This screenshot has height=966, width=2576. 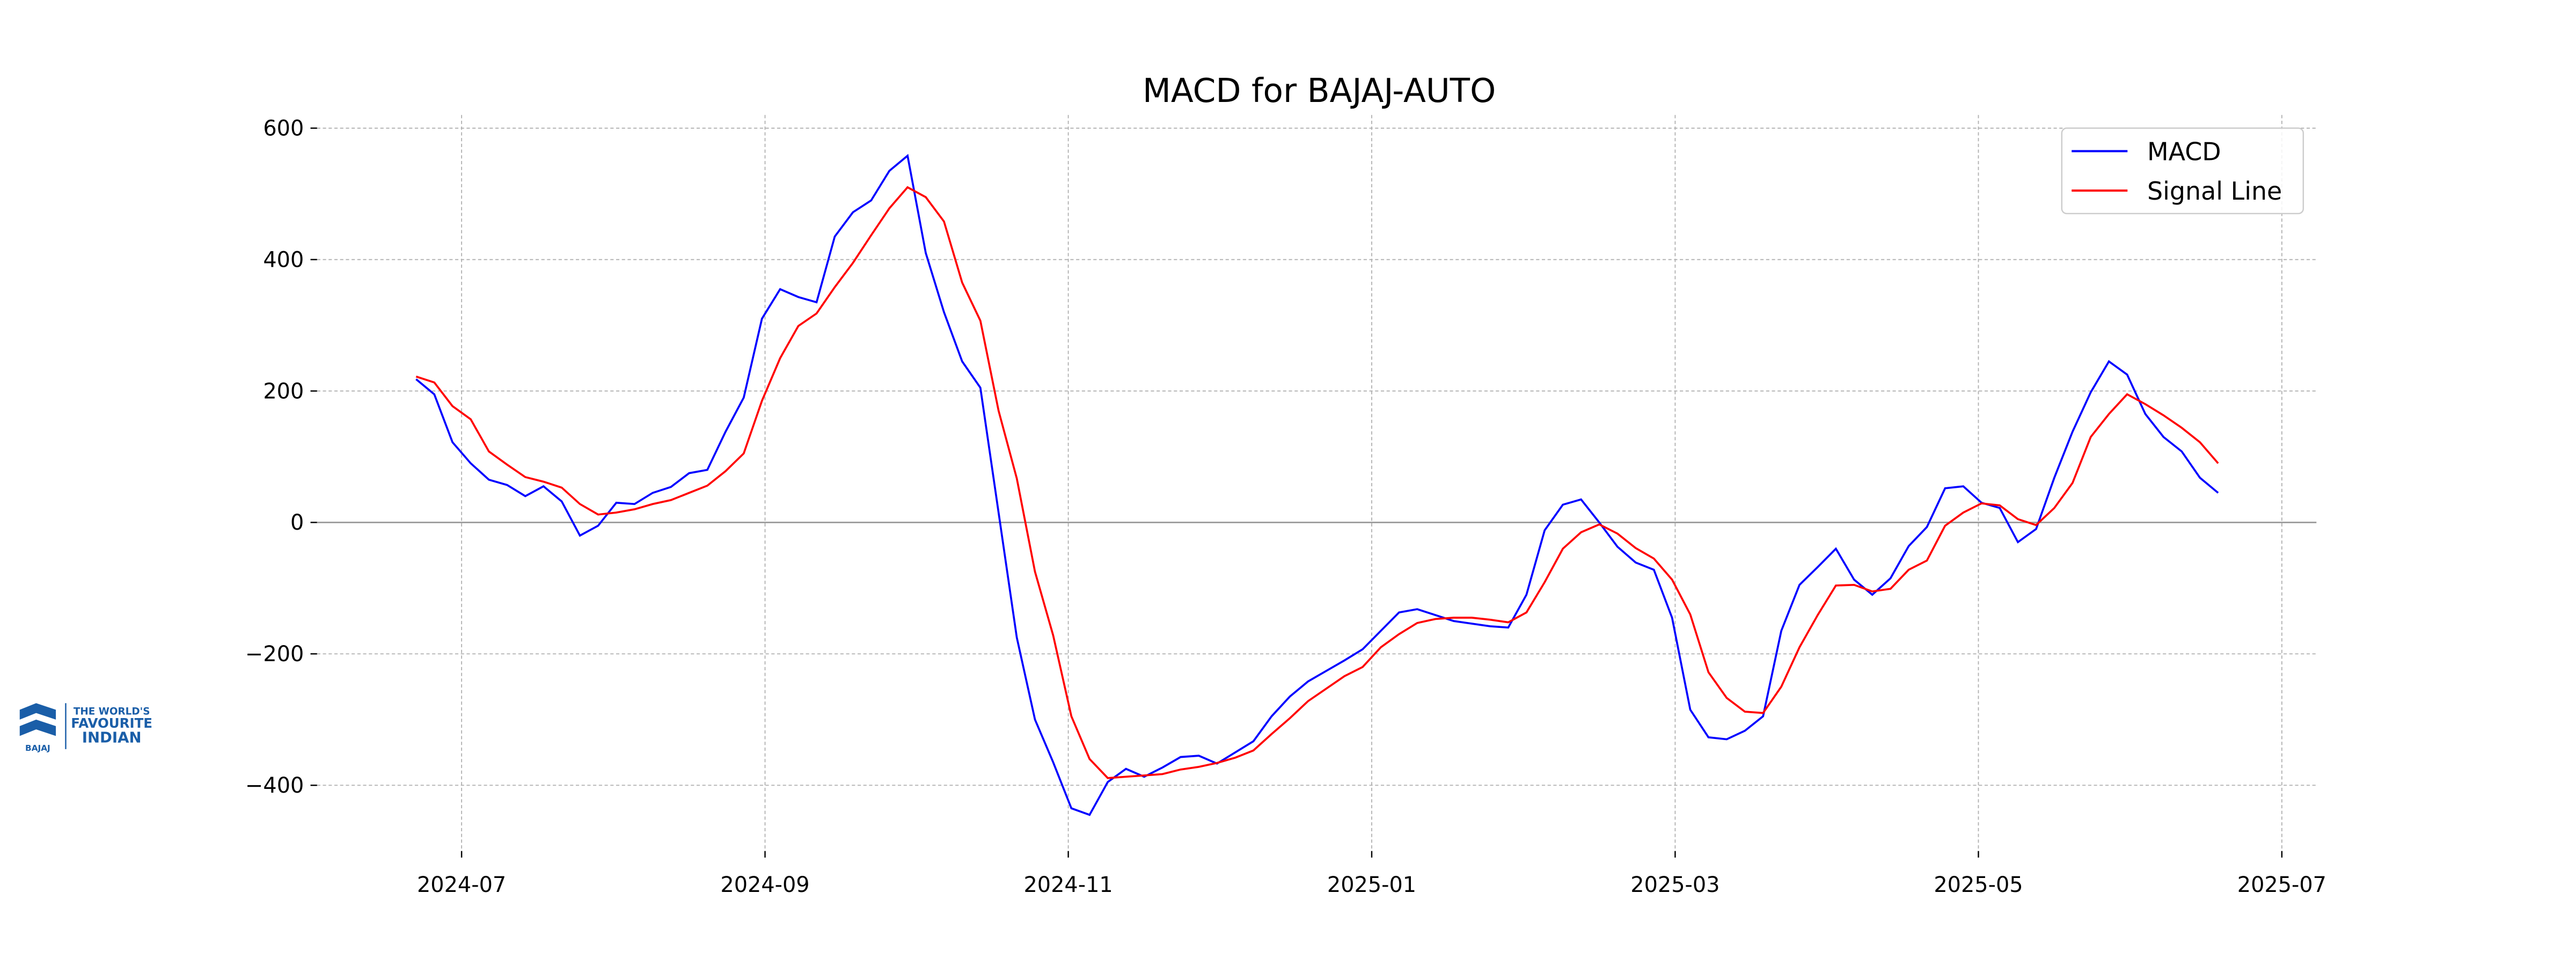 What do you see at coordinates (1319, 91) in the screenshot?
I see `chart-title: MACD for BAJAJ-AUTO` at bounding box center [1319, 91].